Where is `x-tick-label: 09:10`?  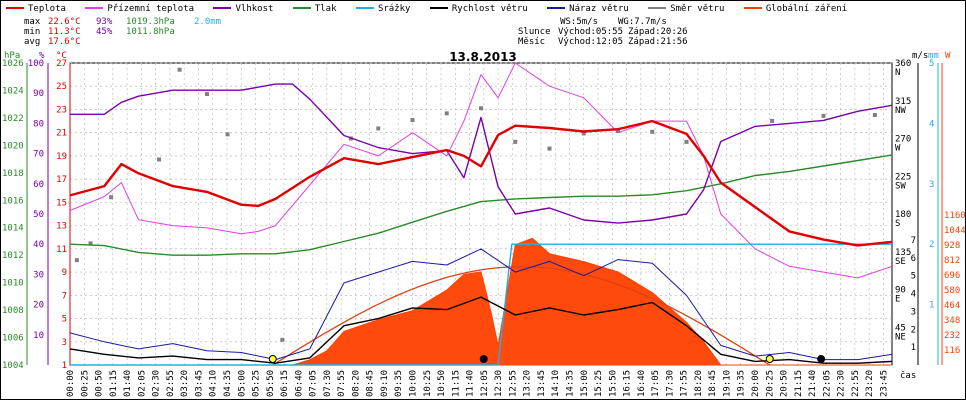
x-tick-label: 09:10 is located at coordinates (385, 383).